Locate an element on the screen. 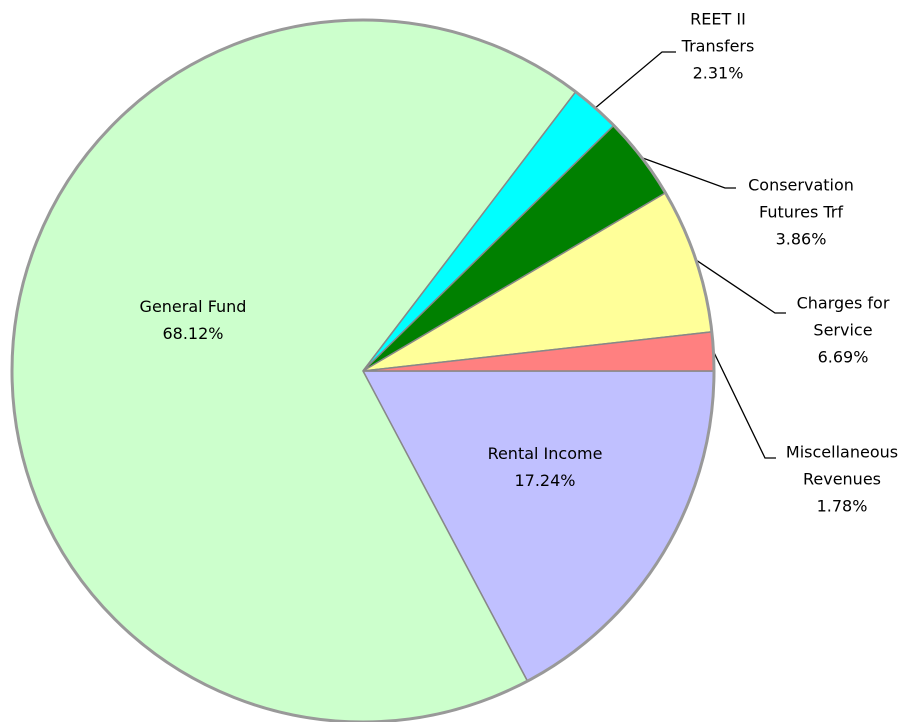 This screenshot has height=722, width=924. slice-label: Charges for Service 6.69% is located at coordinates (843, 330).